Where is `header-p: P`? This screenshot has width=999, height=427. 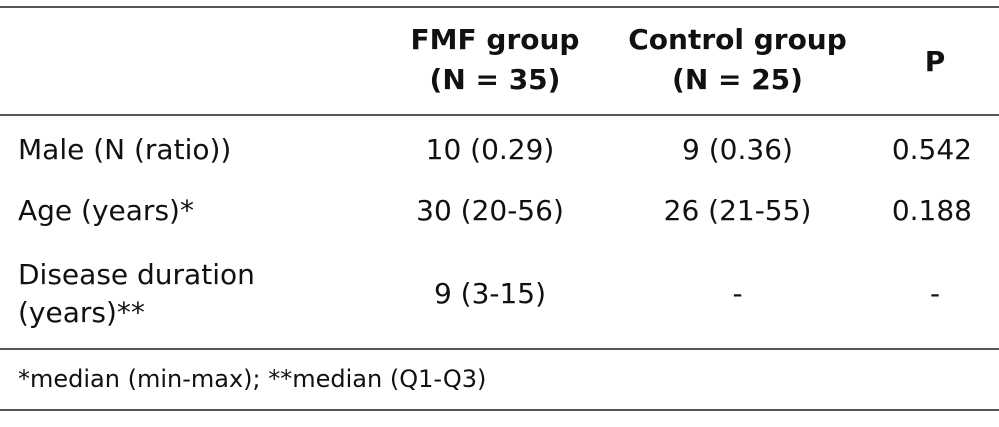
header-p: P is located at coordinates (935, 62).